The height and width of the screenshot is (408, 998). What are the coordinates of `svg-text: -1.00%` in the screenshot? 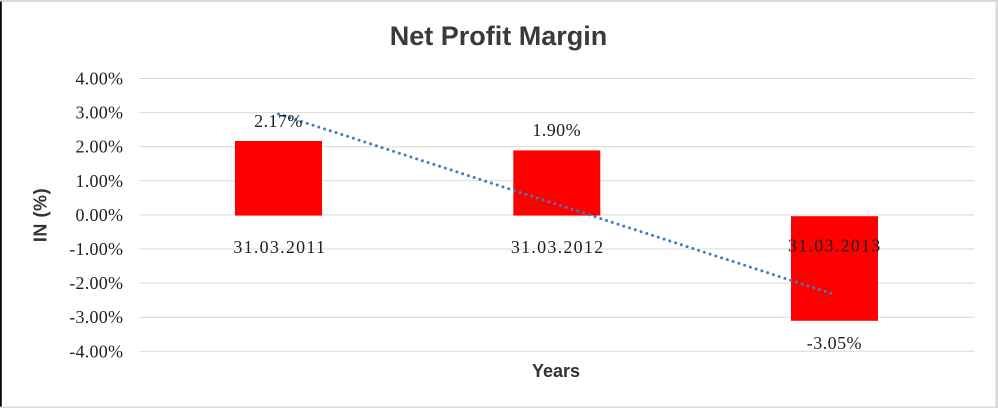 It's located at (96, 249).